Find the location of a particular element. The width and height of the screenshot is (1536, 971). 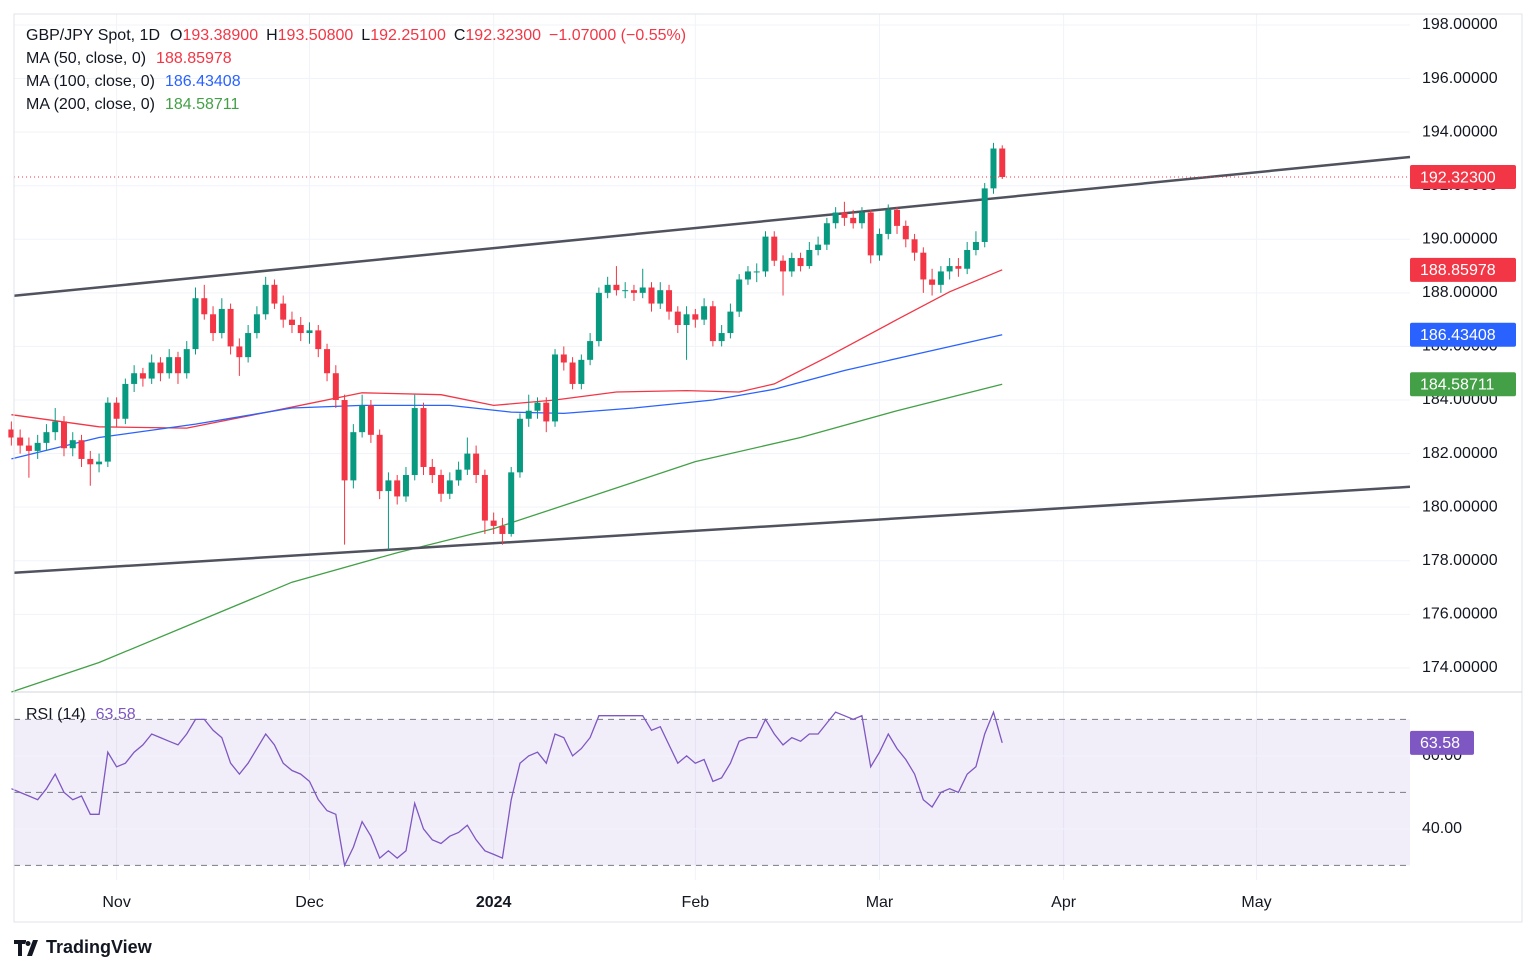

legend-ohlc-value: 192.25100 is located at coordinates (408, 35).